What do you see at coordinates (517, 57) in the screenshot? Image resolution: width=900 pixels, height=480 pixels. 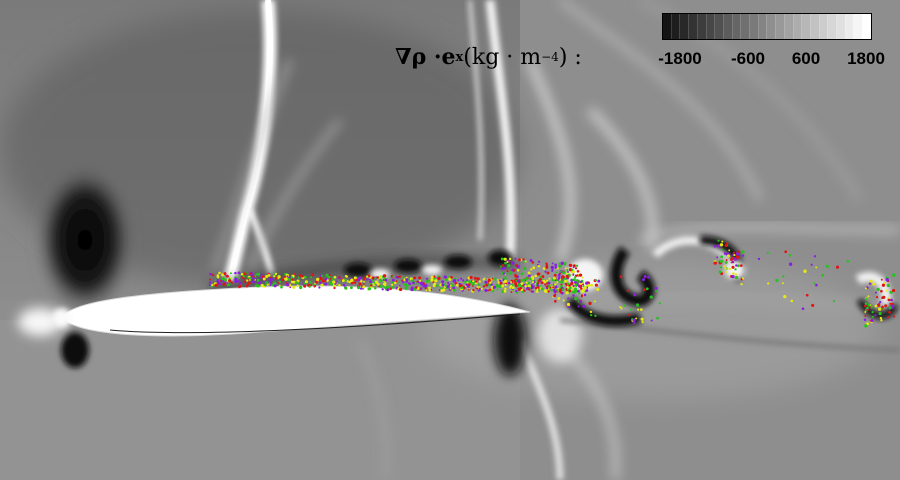 I see `colorbar-label: ∇ρ · e x (kg · m −4 ) :` at bounding box center [517, 57].